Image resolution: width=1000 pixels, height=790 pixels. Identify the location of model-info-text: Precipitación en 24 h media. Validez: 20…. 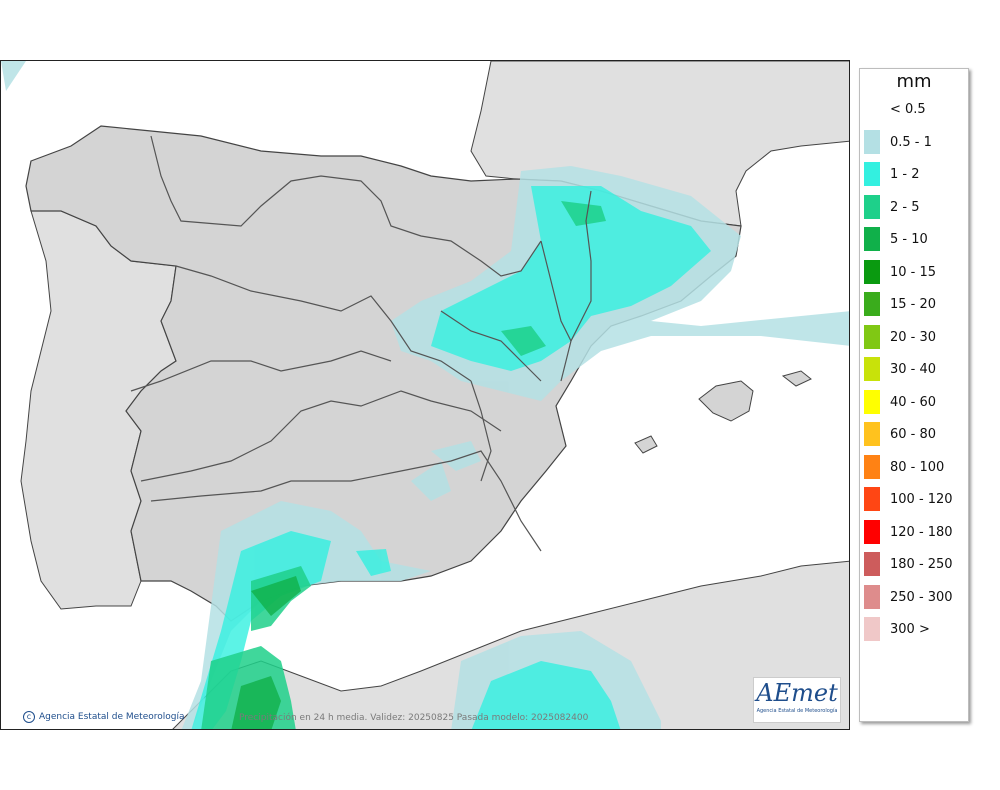
(414, 718).